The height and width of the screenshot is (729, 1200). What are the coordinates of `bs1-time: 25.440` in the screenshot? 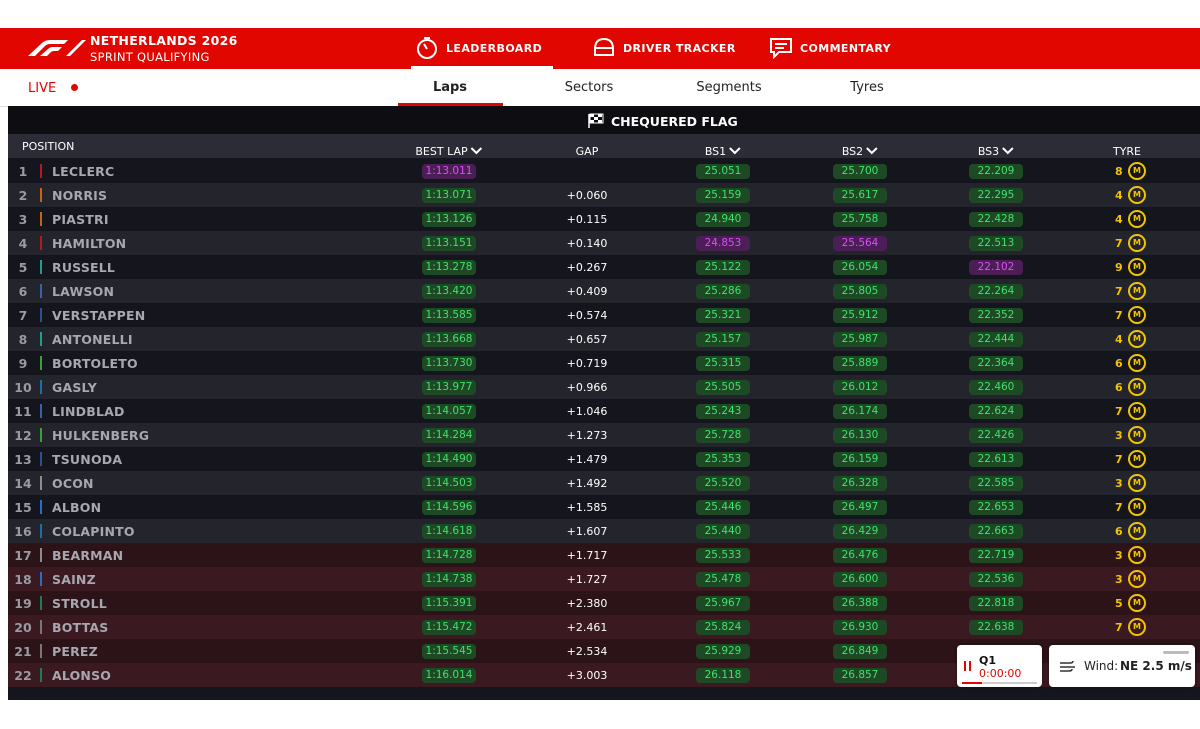 It's located at (723, 531).